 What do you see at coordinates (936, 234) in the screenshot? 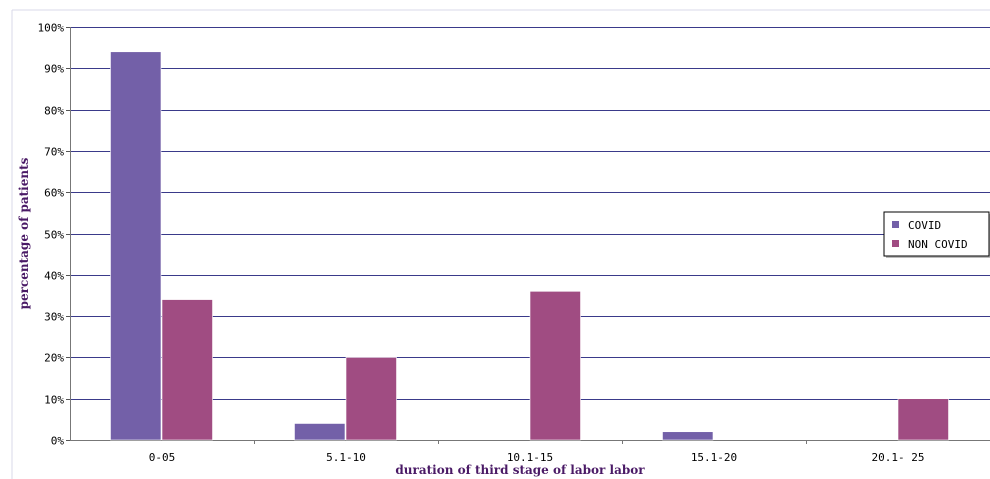
I see `legend` at bounding box center [936, 234].